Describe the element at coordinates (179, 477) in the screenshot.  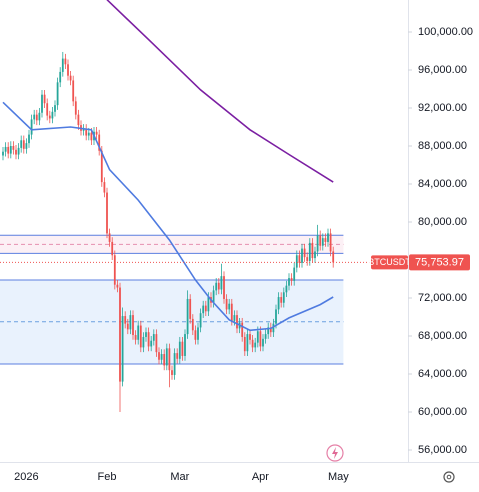
I see `x-tick-label: Mar` at that location.